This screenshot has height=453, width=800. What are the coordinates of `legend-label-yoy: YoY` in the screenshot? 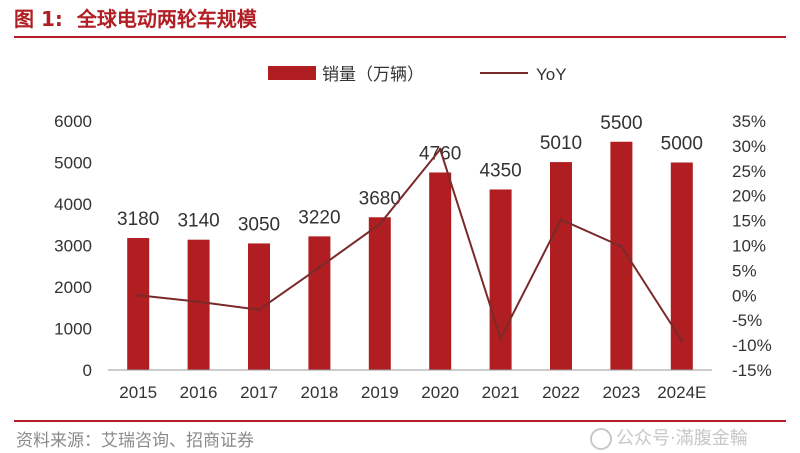 It's located at (551, 74).